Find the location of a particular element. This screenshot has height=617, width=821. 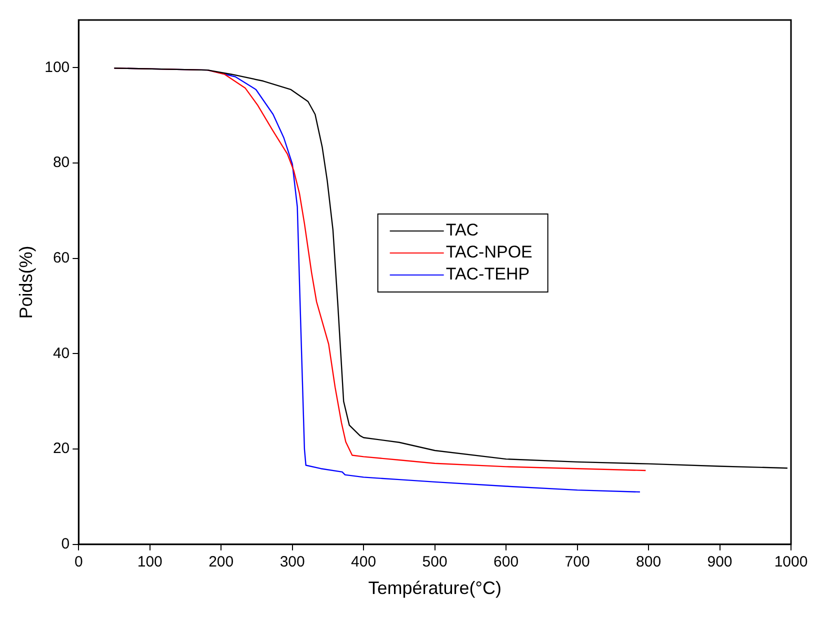

y-axis-title: Poids(%) is located at coordinates (26, 282).